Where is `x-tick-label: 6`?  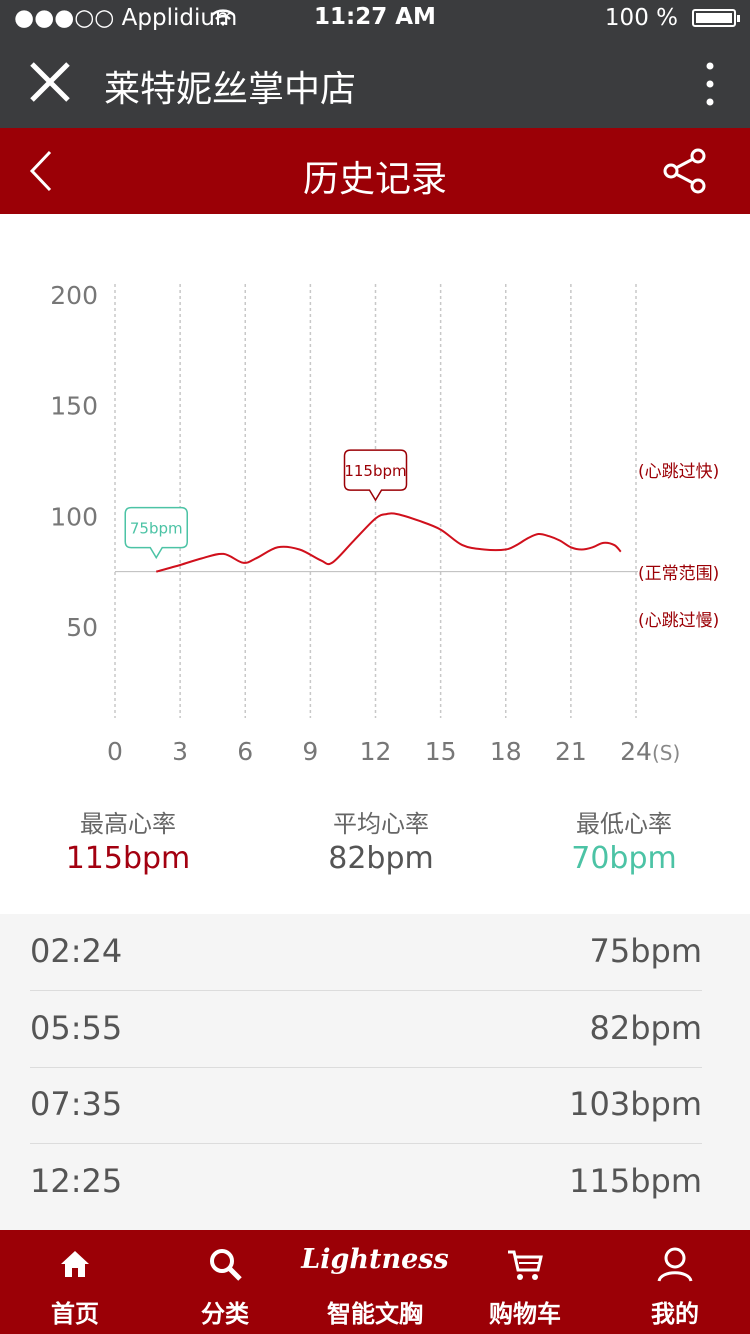 x-tick-label: 6 is located at coordinates (245, 751).